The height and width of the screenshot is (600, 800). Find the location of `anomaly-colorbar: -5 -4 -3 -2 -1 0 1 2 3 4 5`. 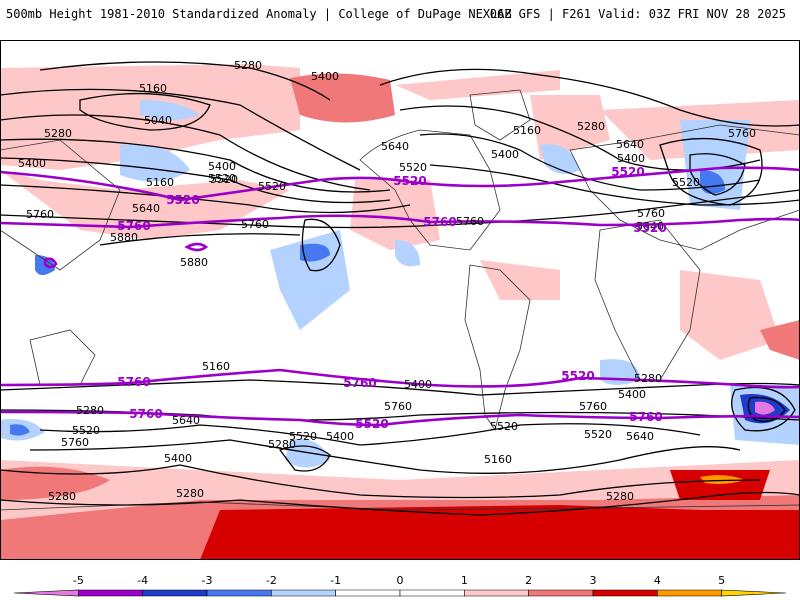

anomaly-colorbar: -5 -4 -3 -2 -1 0 1 2 3 4 5 is located at coordinates (400, 585).